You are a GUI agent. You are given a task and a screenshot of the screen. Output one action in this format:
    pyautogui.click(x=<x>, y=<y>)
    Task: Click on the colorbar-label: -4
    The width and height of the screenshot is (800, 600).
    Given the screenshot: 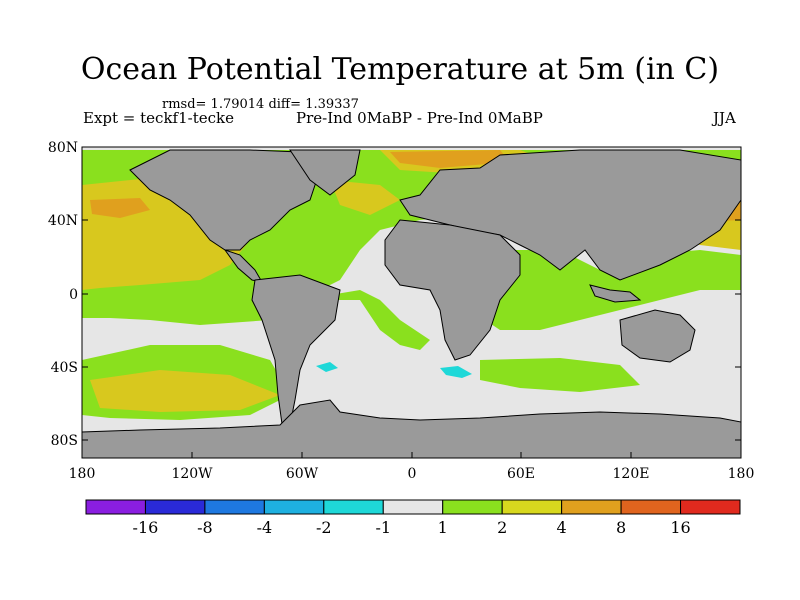 What is the action you would take?
    pyautogui.click(x=264, y=527)
    